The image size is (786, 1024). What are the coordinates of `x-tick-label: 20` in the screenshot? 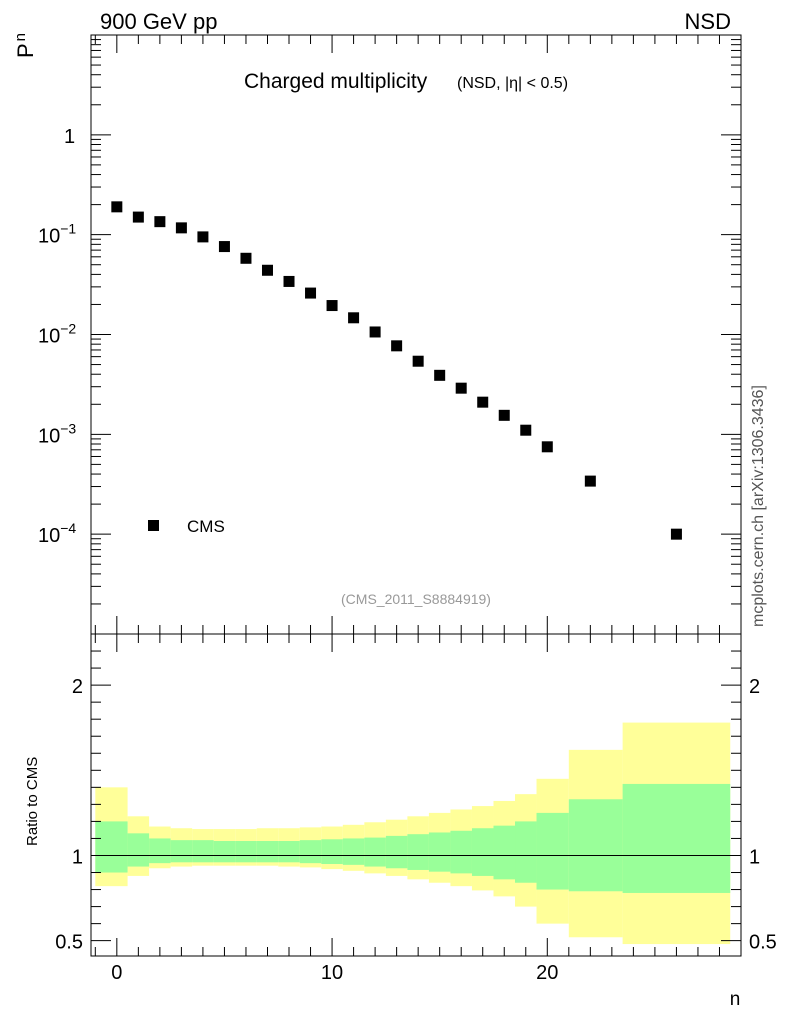 It's located at (547, 973).